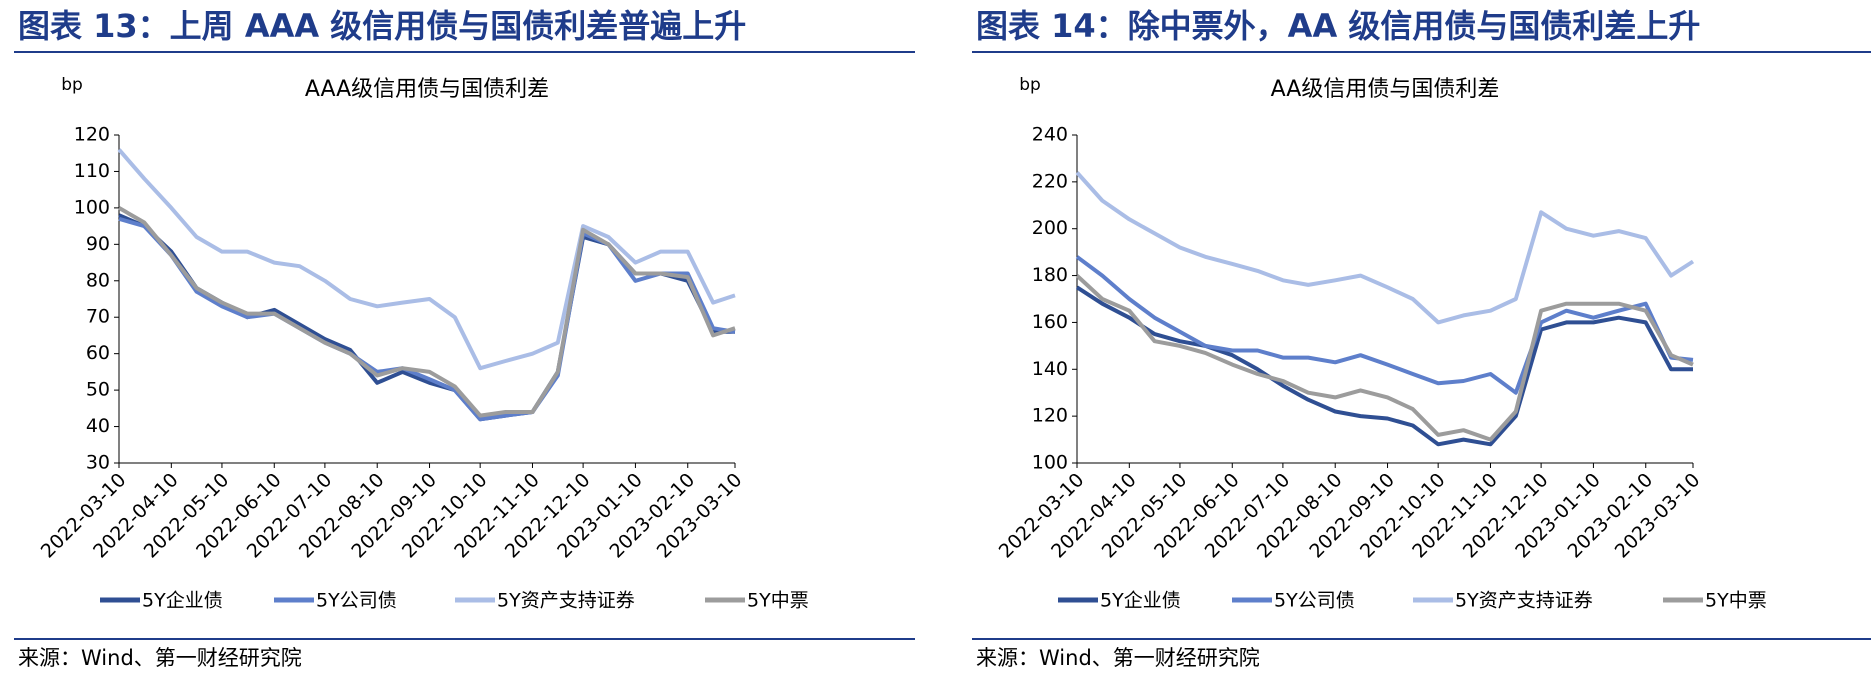 The image size is (1871, 676). What do you see at coordinates (98, 244) in the screenshot?
I see `y-tick-label: 90` at bounding box center [98, 244].